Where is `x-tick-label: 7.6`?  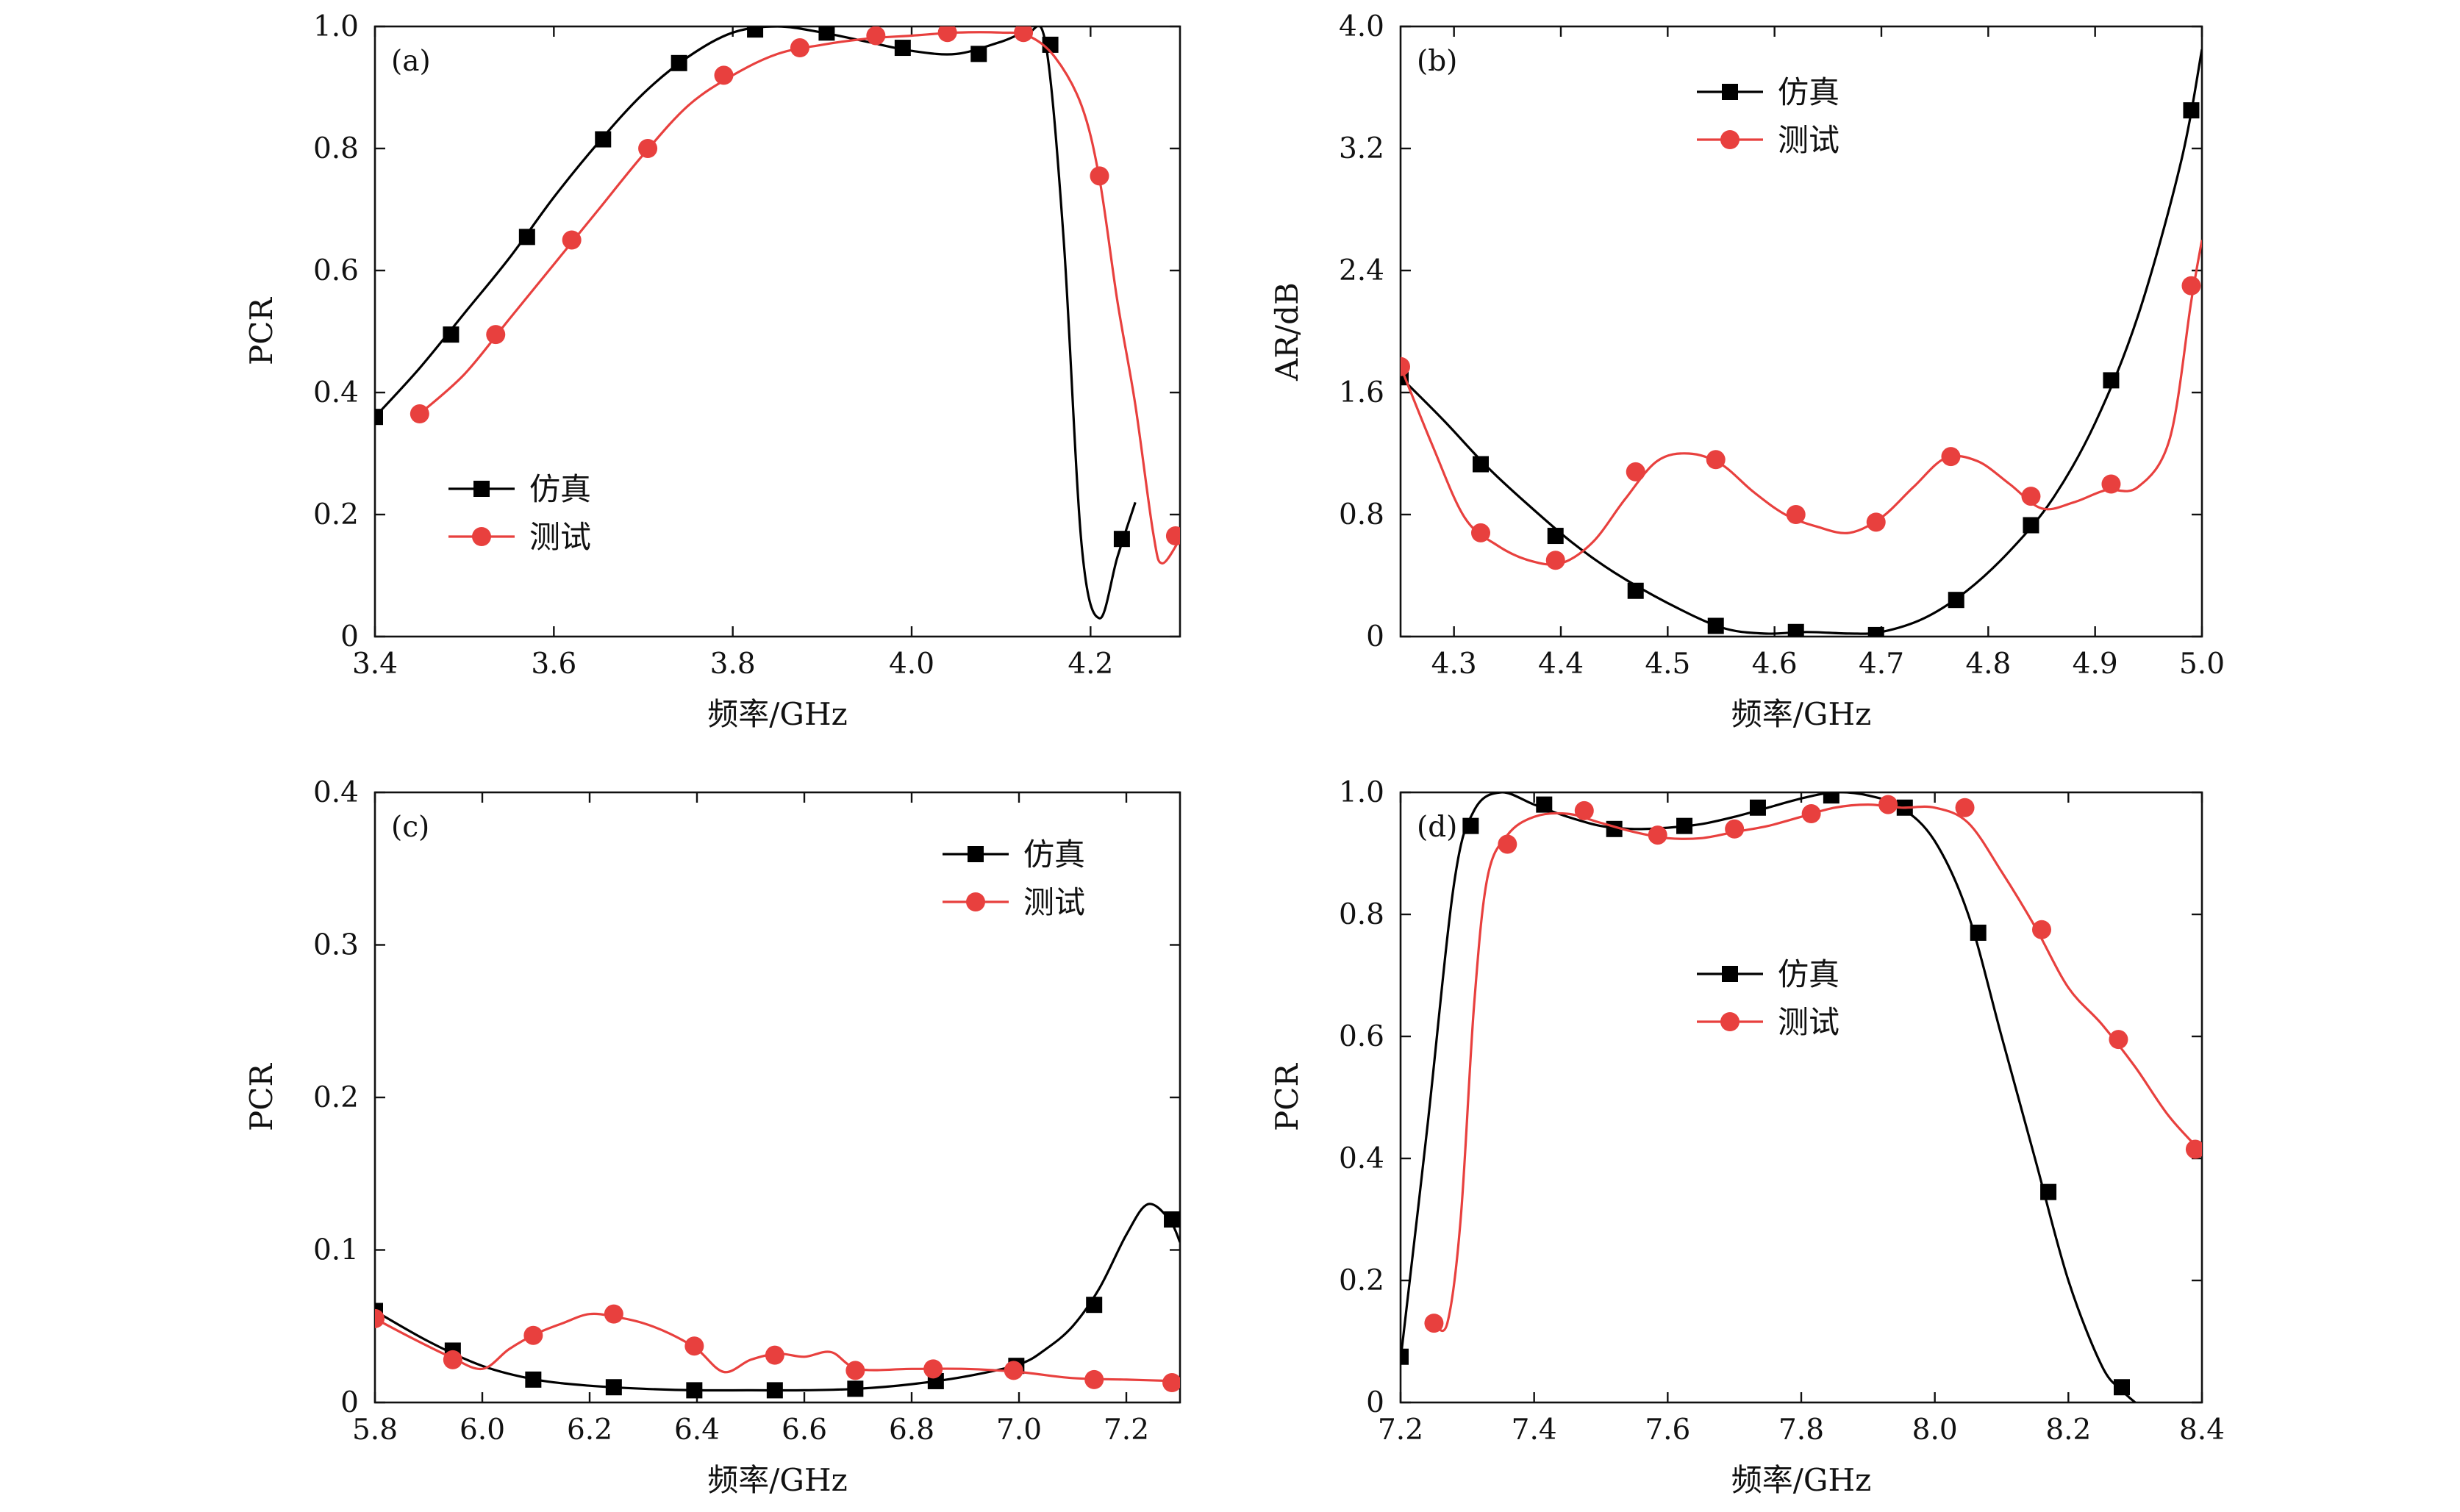
x-tick-label: 7.6 is located at coordinates (1667, 1430).